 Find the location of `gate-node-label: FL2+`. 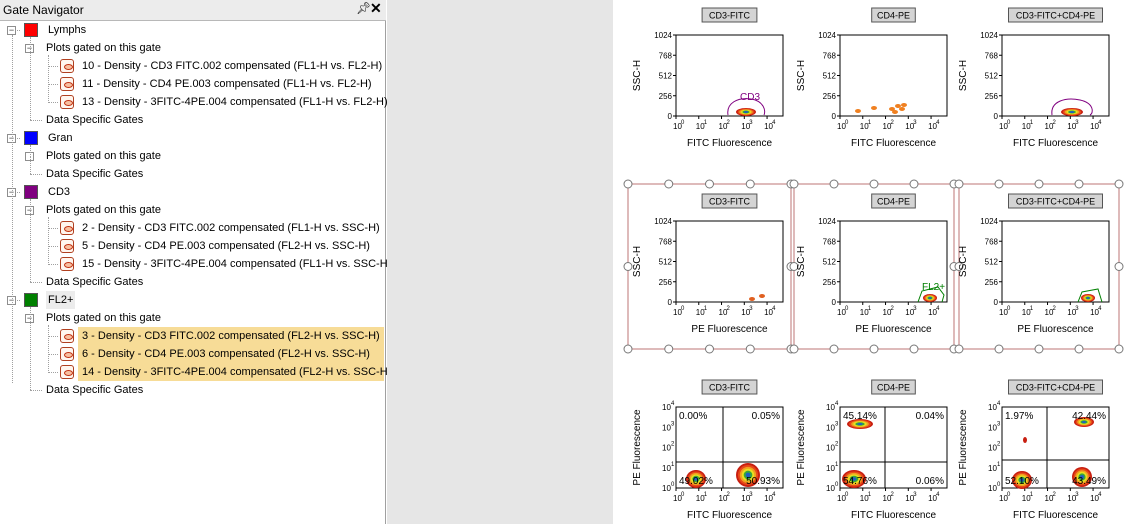

gate-node-label: FL2+ is located at coordinates (61, 300).